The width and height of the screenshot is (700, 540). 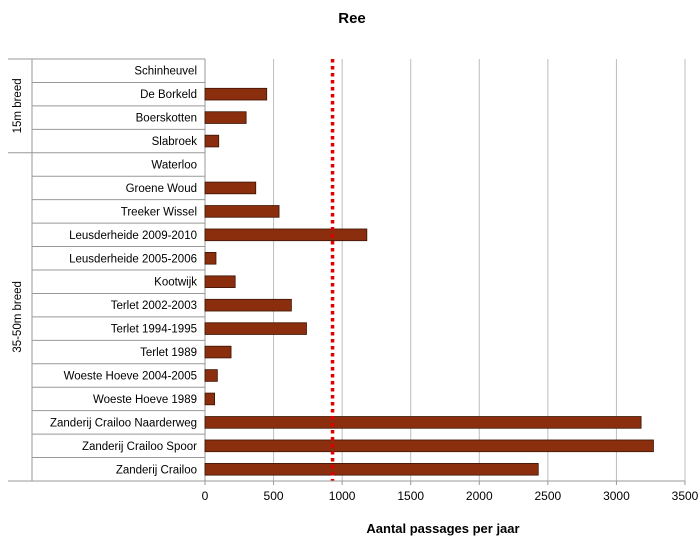 I want to click on category-label: Terlet 1989, so click(x=168, y=353).